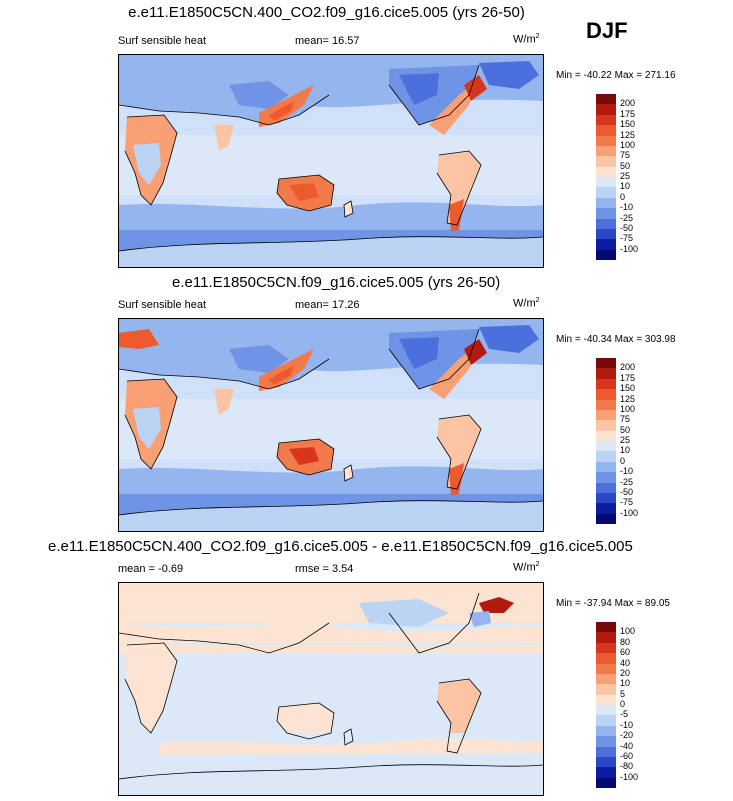  What do you see at coordinates (625, 672) in the screenshot?
I see `colorbar-tick-label: 20` at bounding box center [625, 672].